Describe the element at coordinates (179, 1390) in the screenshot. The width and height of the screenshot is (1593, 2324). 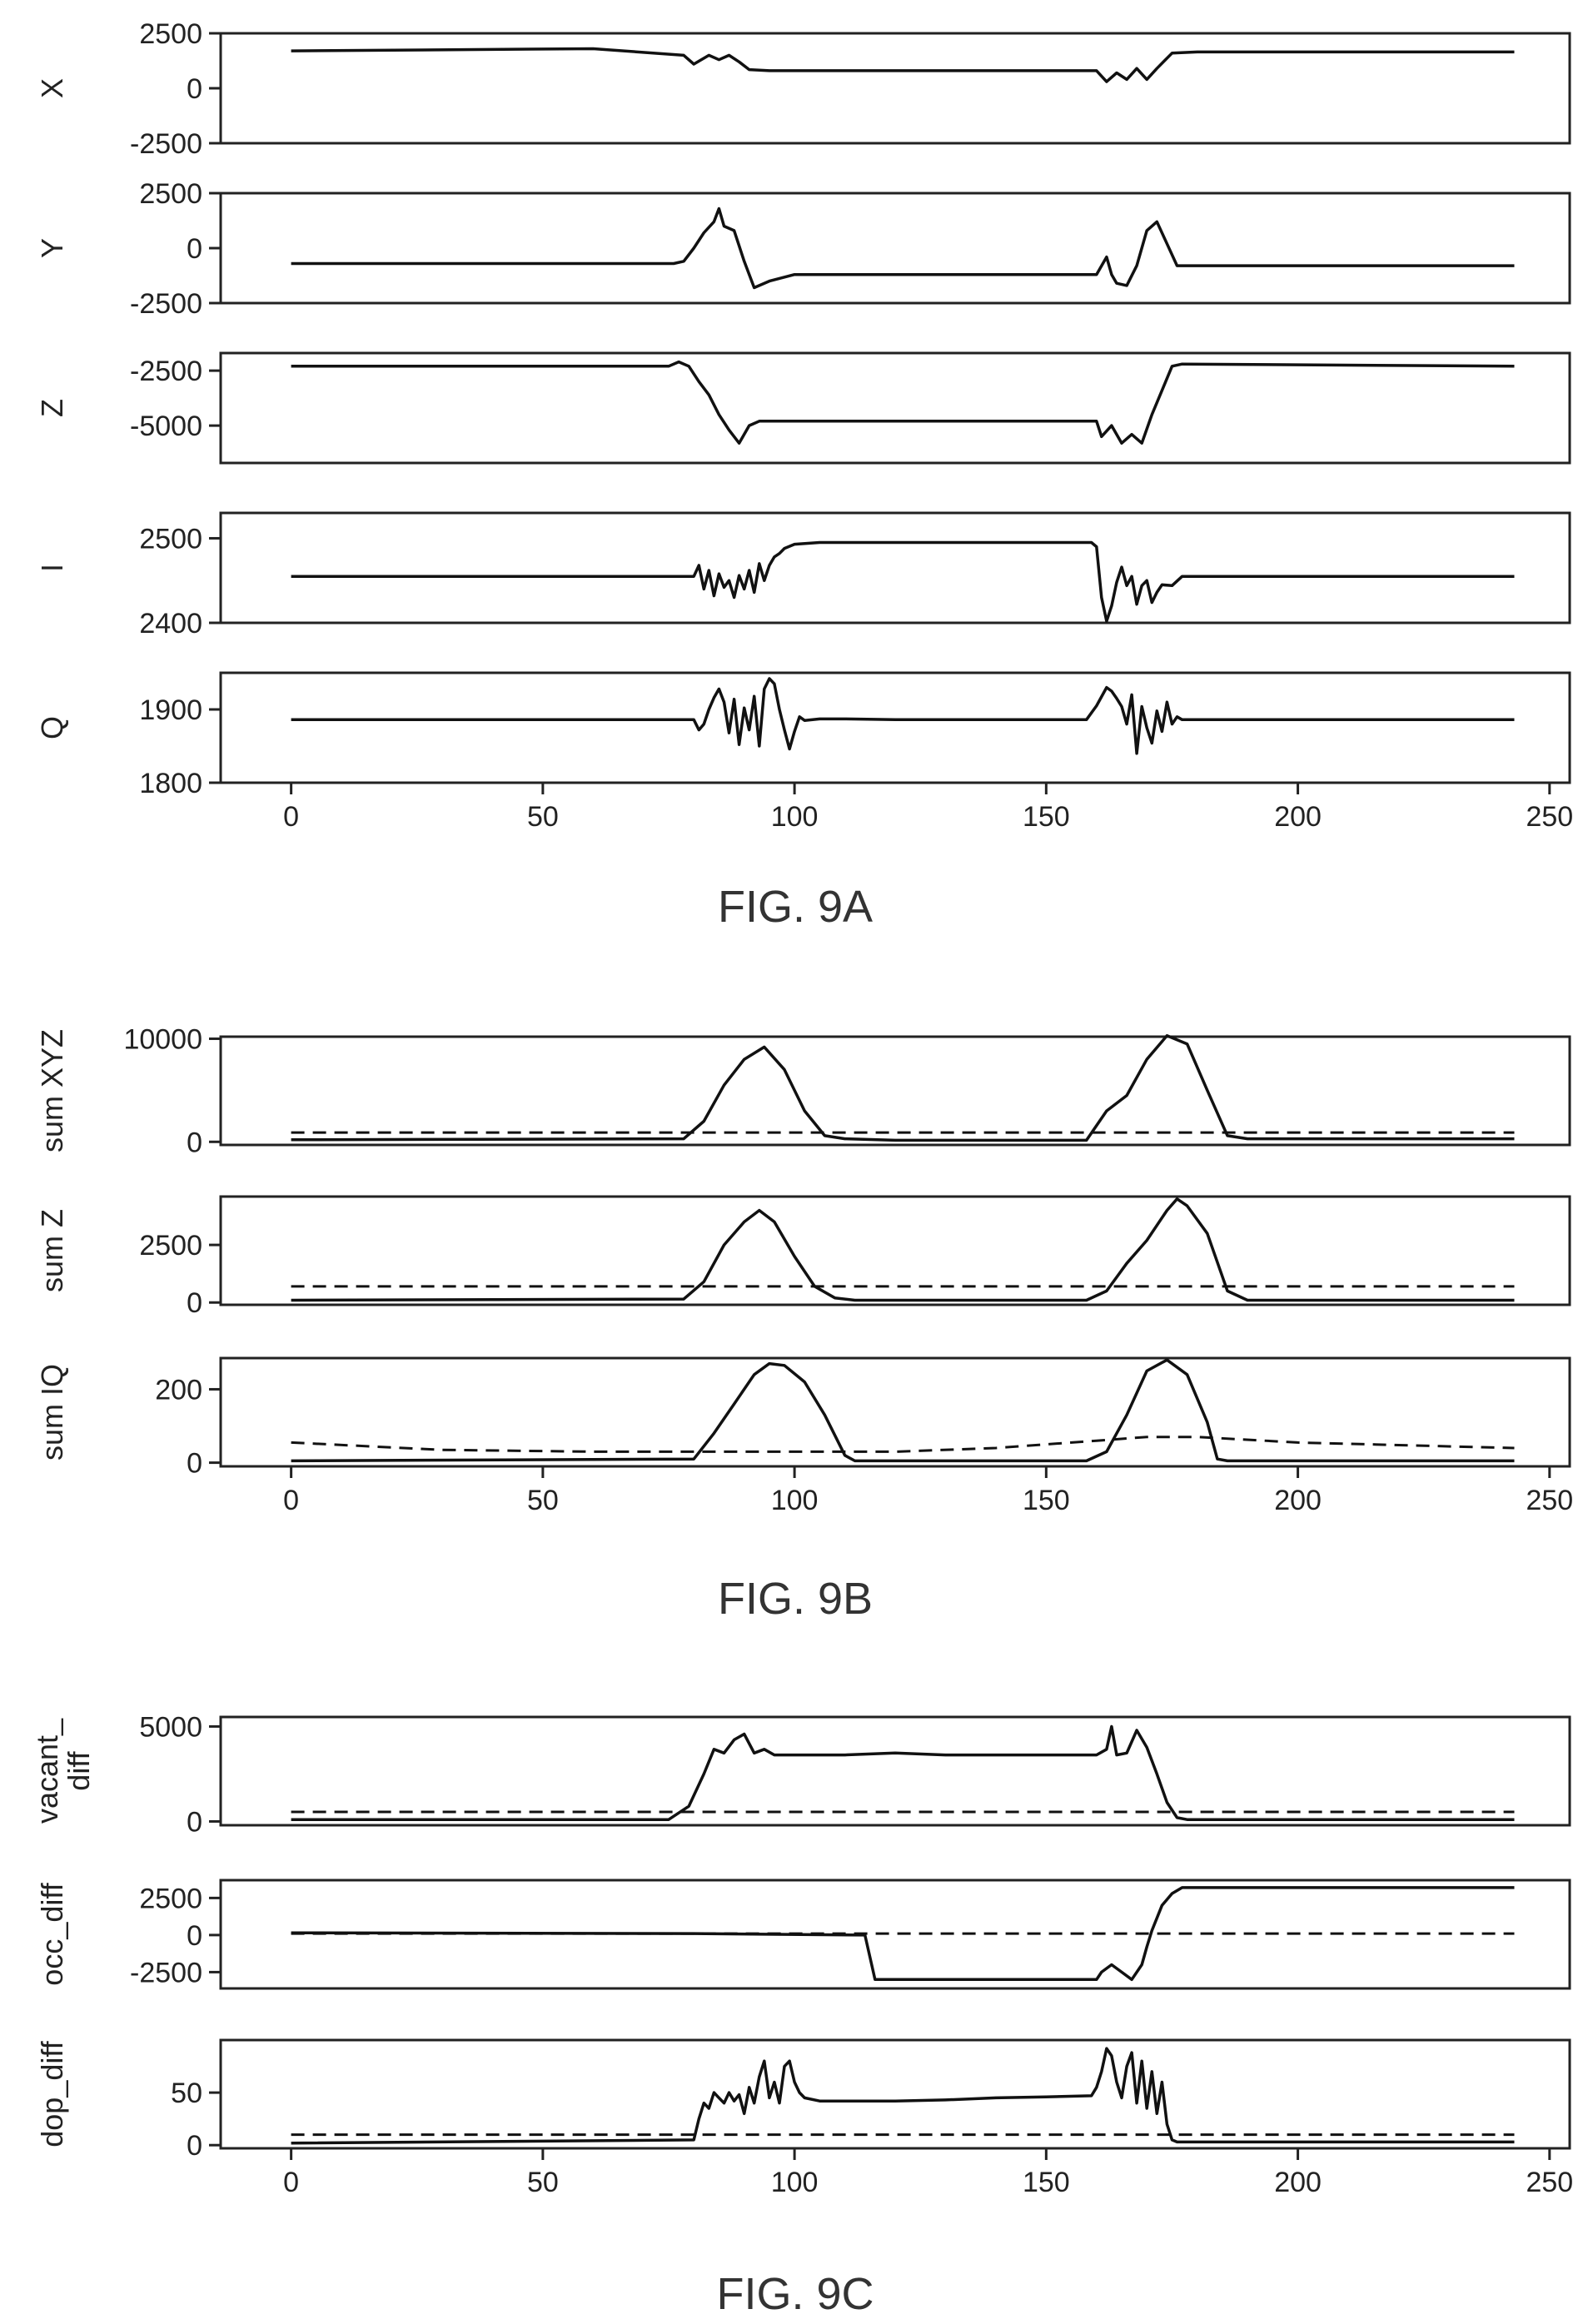
I see `y-tick-label: 200` at that location.